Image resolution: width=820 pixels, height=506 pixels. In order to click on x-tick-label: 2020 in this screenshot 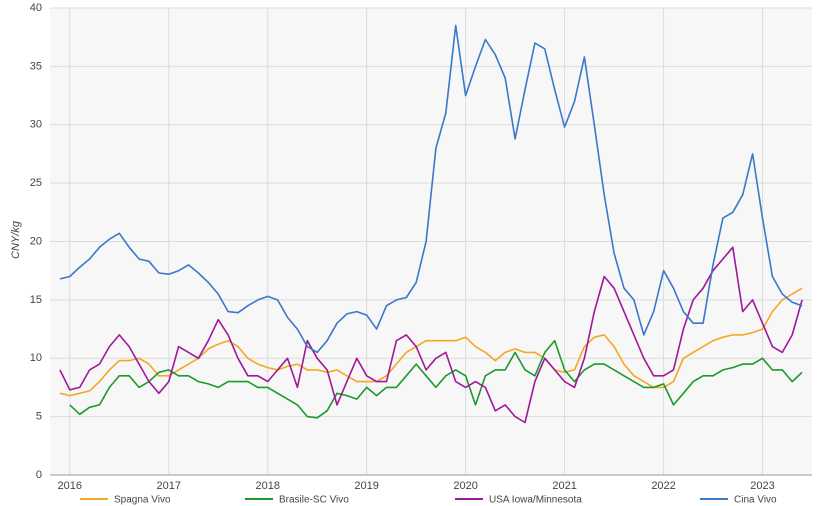, I will do `click(465, 486)`.